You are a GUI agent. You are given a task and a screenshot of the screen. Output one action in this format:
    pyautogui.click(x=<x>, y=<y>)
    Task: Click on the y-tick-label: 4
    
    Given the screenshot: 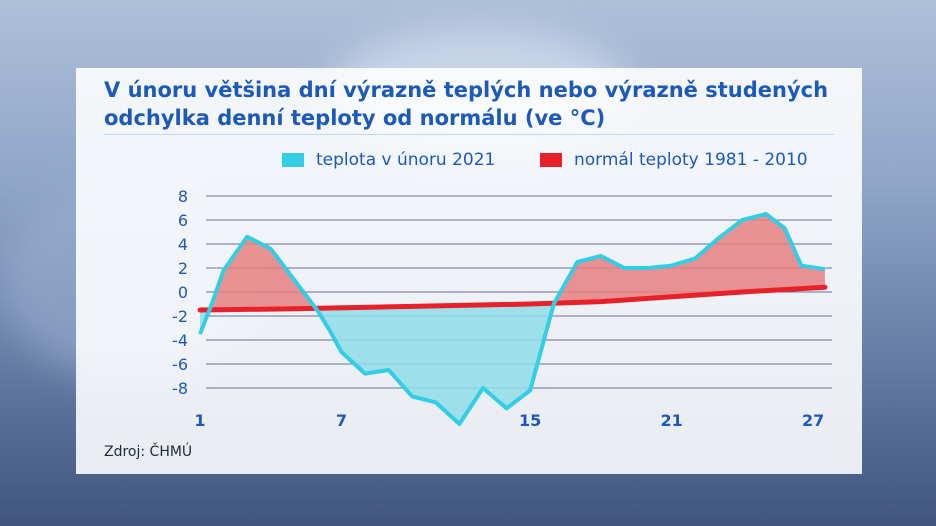 What is the action you would take?
    pyautogui.click(x=183, y=244)
    